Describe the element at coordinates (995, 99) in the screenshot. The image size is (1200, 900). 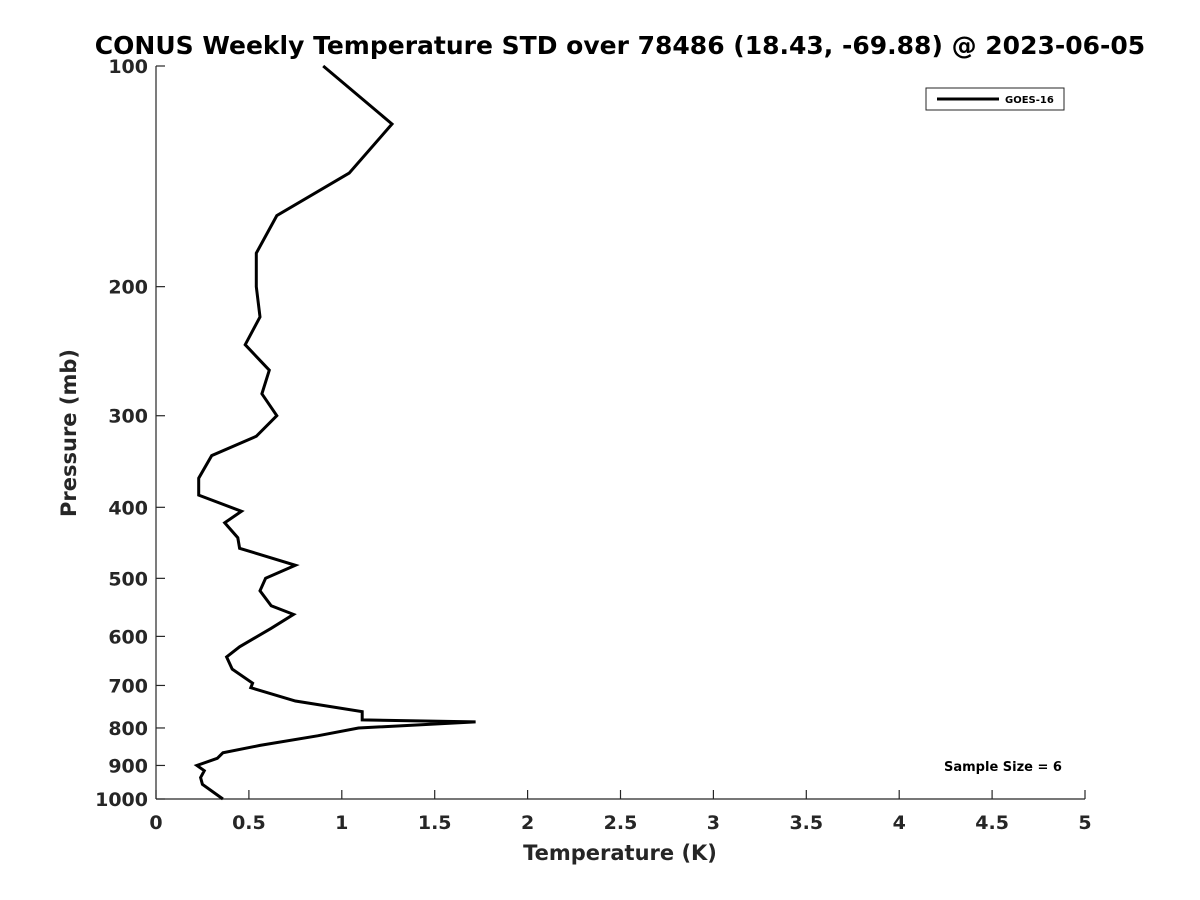
I see `legend: GOES-16` at that location.